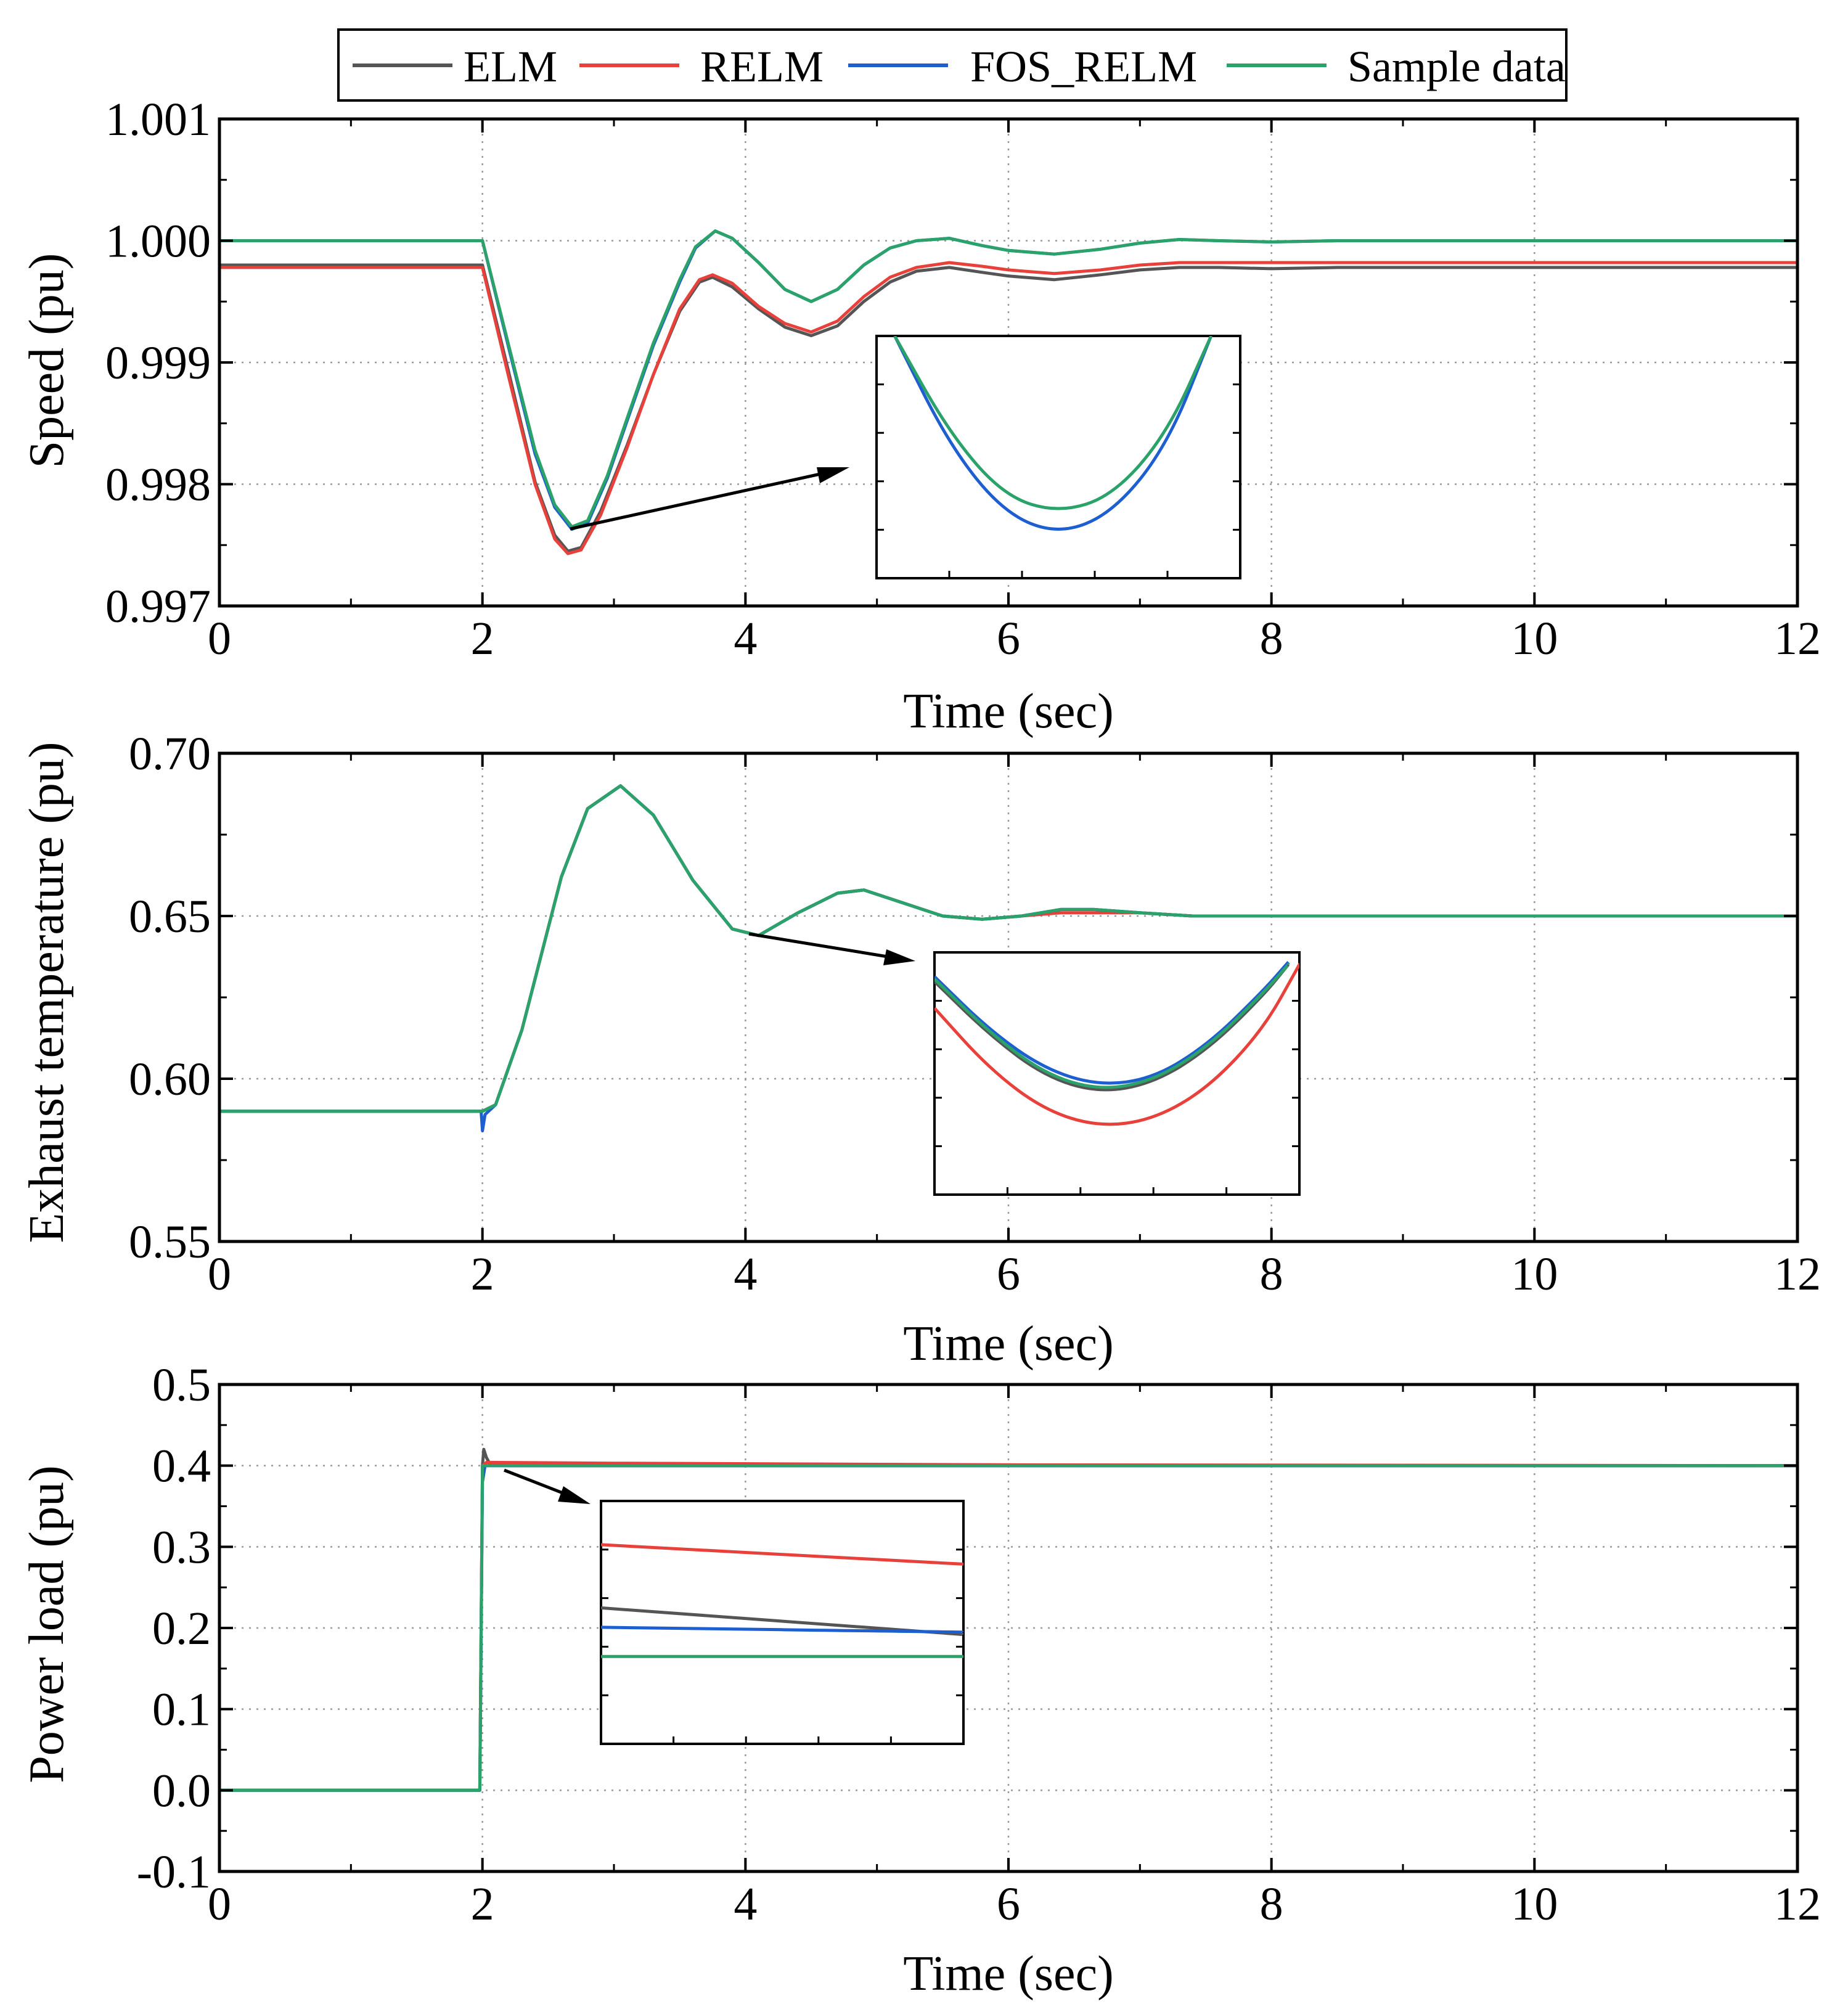 This screenshot has height=2012, width=1848. I want to click on legend-label-sample-data: Sample data, so click(1456, 66).